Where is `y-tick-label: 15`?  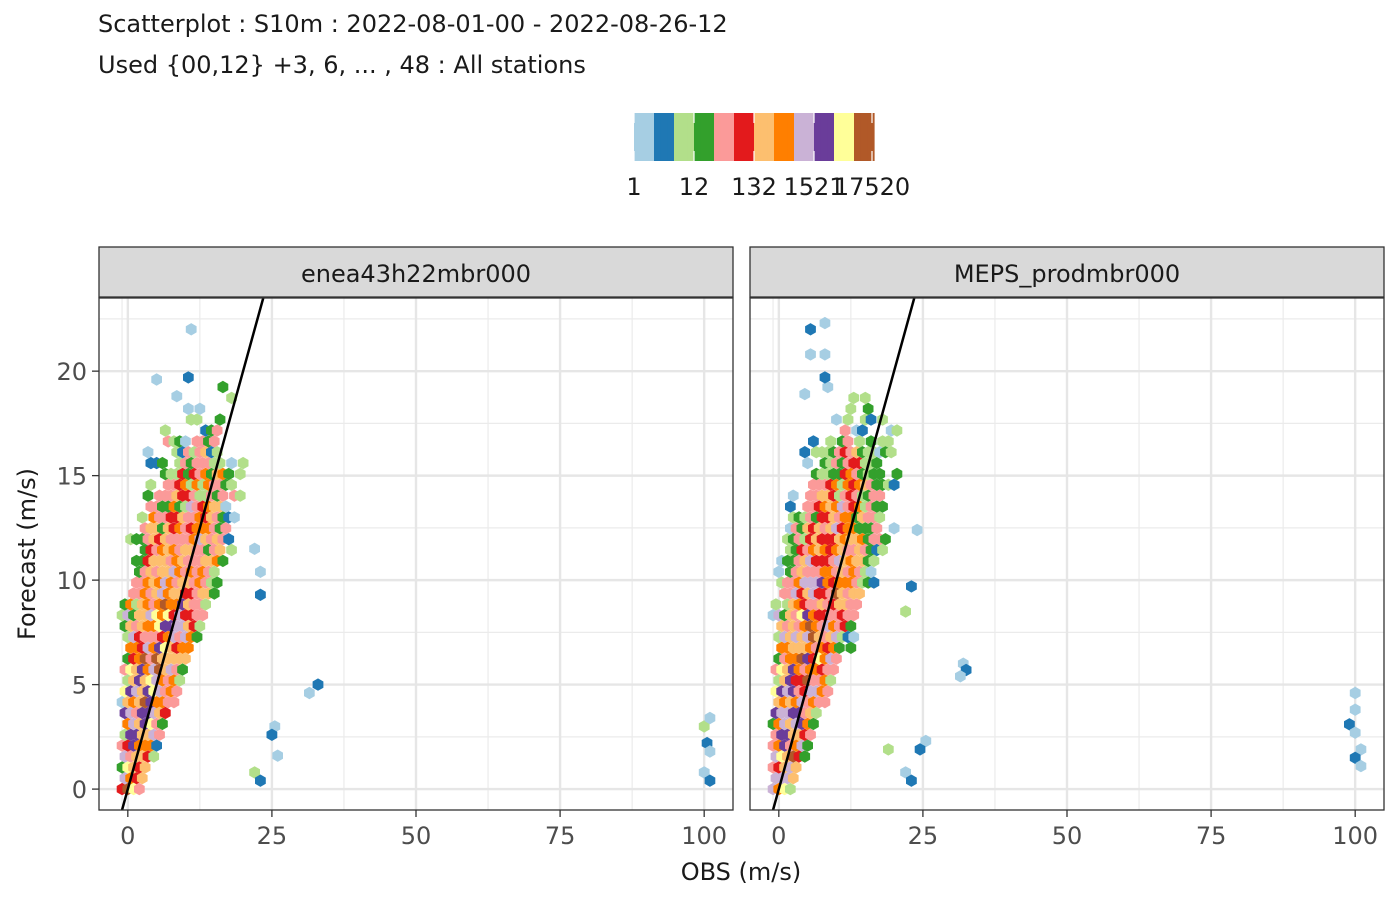 y-tick-label: 15 is located at coordinates (71, 477).